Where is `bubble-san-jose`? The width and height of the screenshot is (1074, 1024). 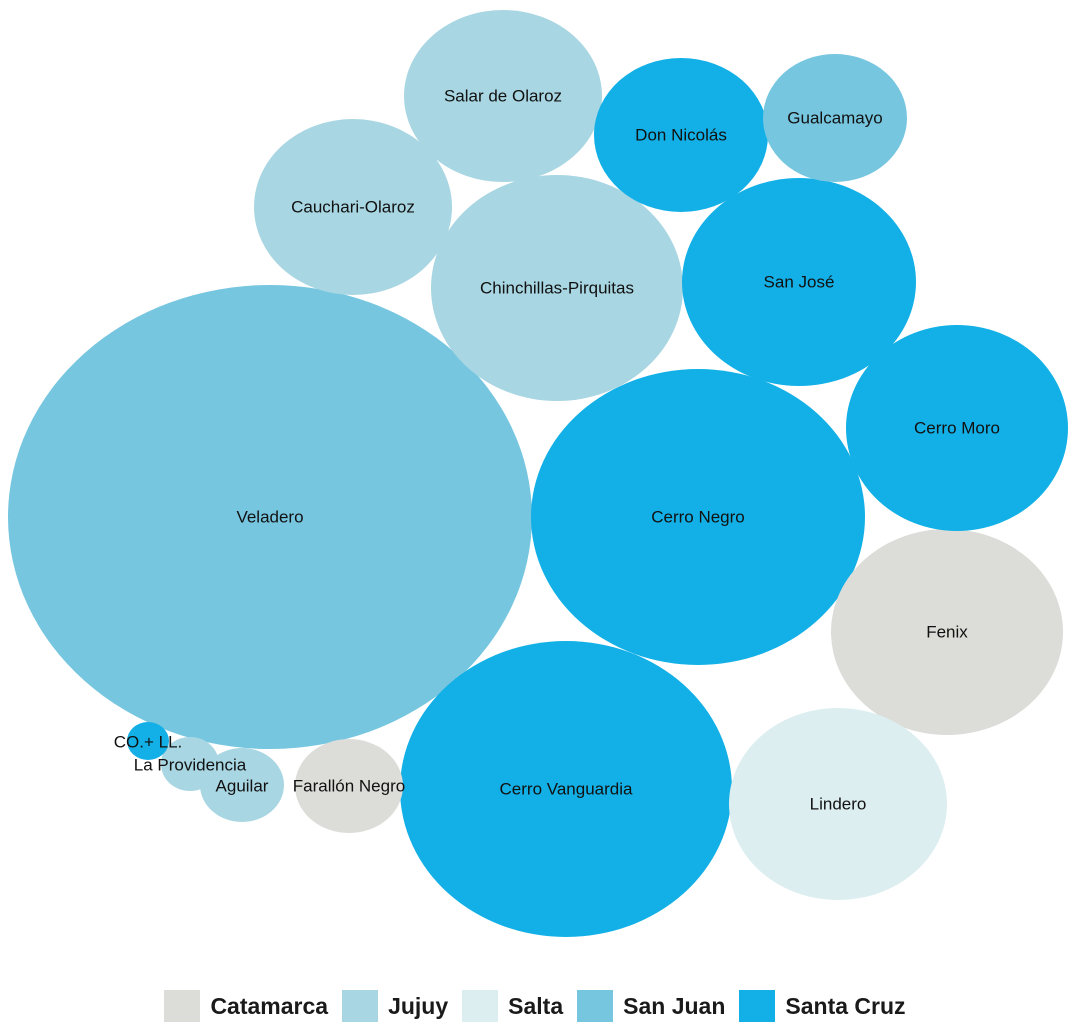
bubble-san-jose is located at coordinates (799, 282).